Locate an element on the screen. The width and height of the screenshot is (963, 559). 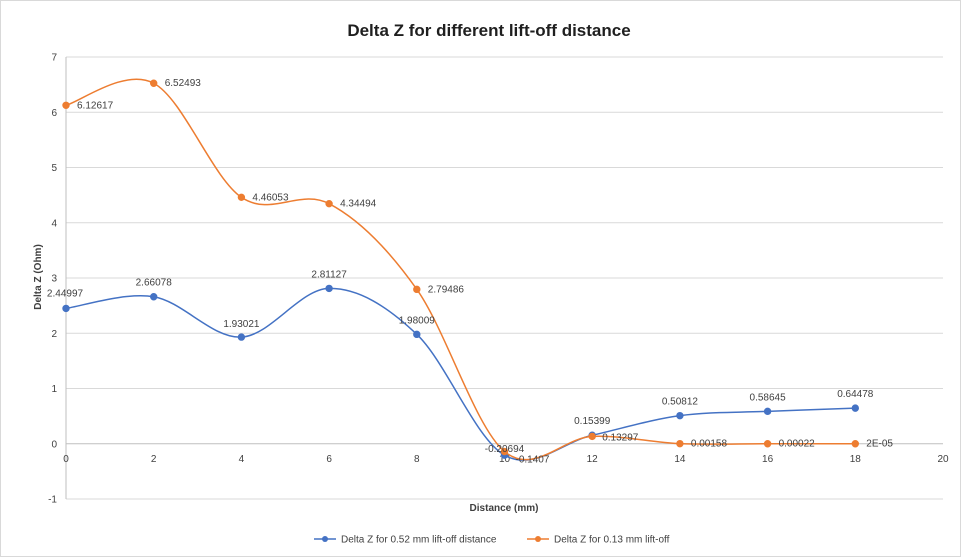
x-tick-label: 8 is located at coordinates (417, 459).